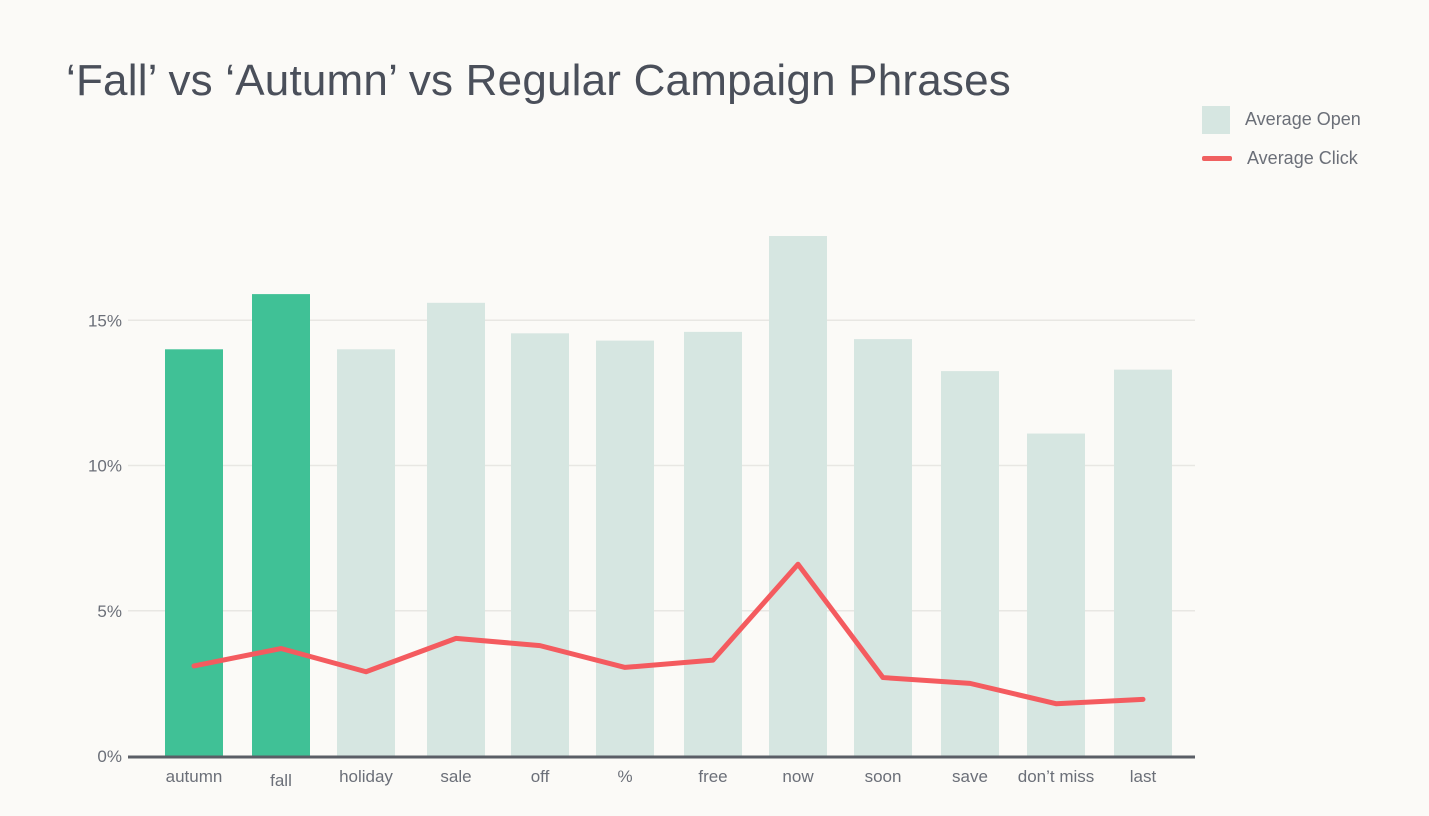 Image resolution: width=1429 pixels, height=816 pixels. What do you see at coordinates (281, 780) in the screenshot?
I see `x-tick-label: fall` at bounding box center [281, 780].